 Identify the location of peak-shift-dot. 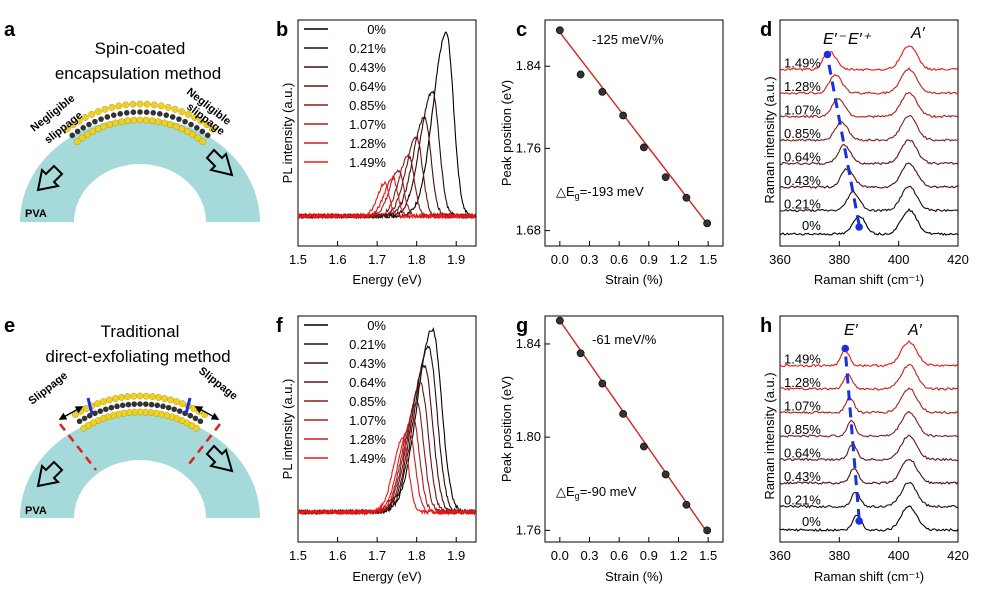
(859, 227).